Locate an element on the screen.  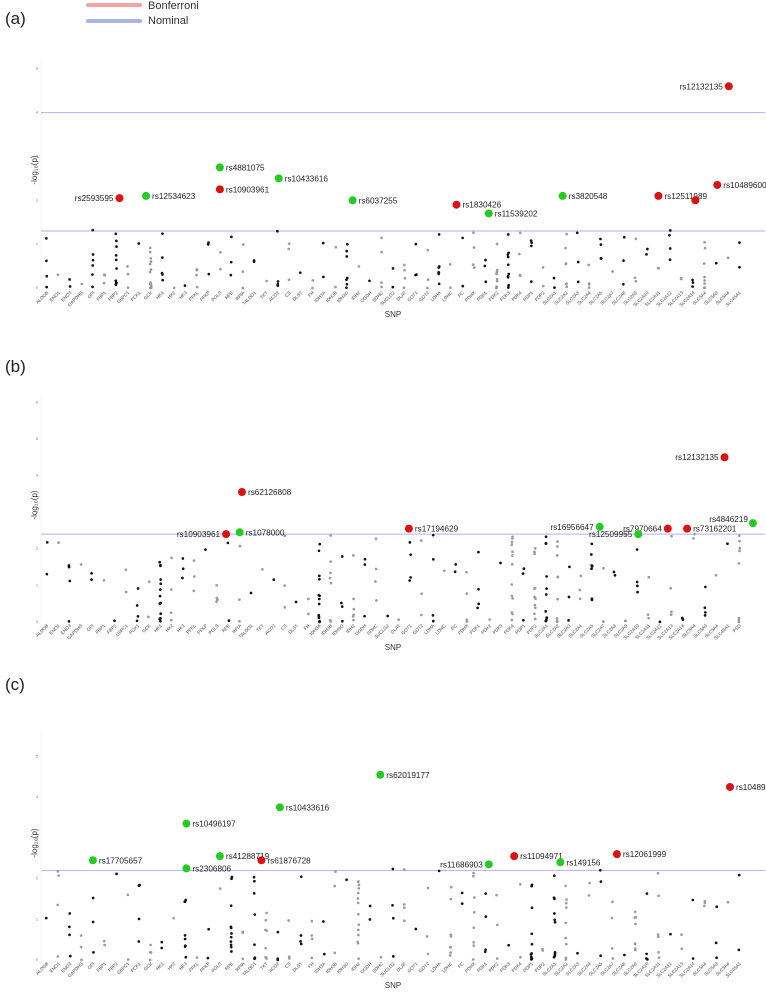
panel-label: (a) is located at coordinates (15, 18).